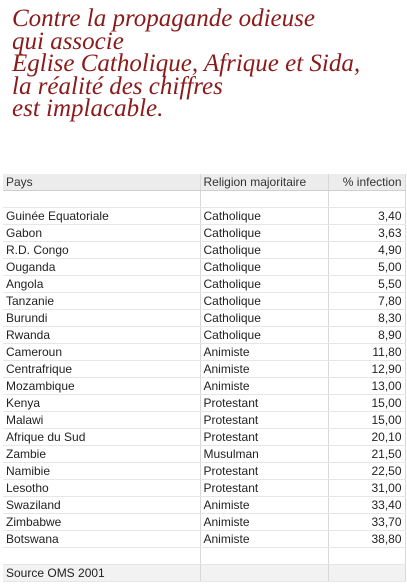 This screenshot has height=588, width=407. What do you see at coordinates (367, 301) in the screenshot?
I see `infection-rate-cell: 7,80` at bounding box center [367, 301].